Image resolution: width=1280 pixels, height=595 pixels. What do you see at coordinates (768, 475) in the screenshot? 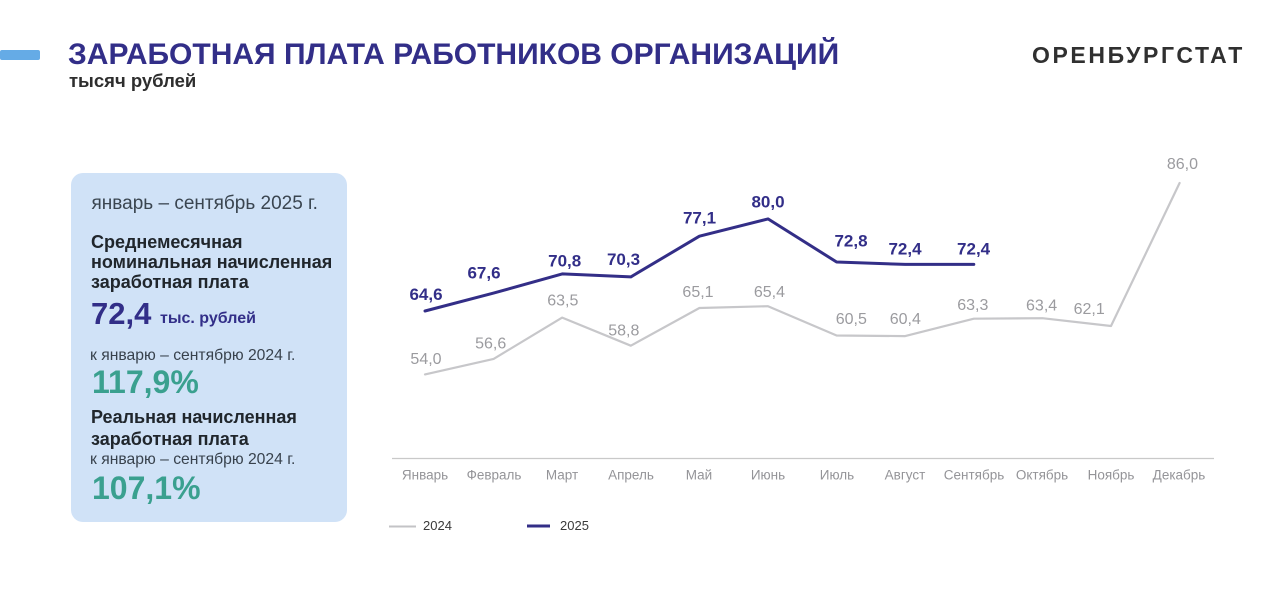
I see `svg-text: Июнь` at bounding box center [768, 475].